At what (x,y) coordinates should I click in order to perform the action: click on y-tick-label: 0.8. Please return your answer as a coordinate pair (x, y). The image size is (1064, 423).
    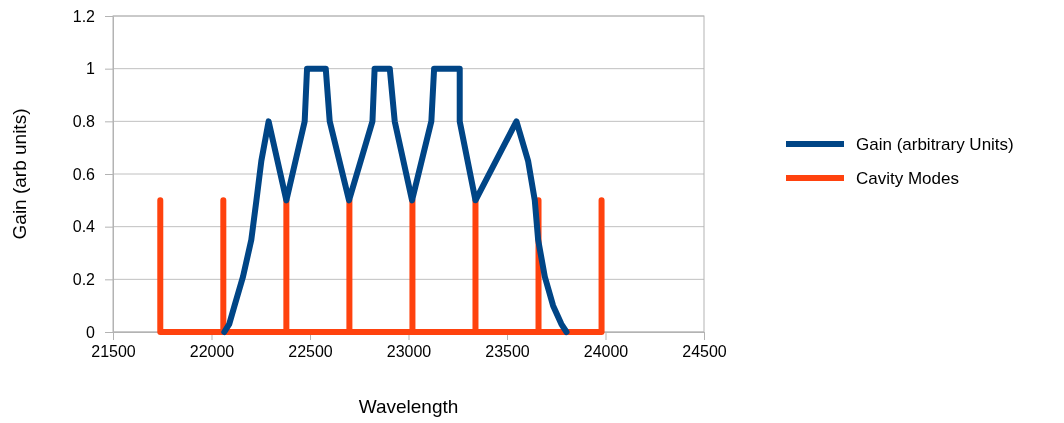
    Looking at the image, I should click on (84, 121).